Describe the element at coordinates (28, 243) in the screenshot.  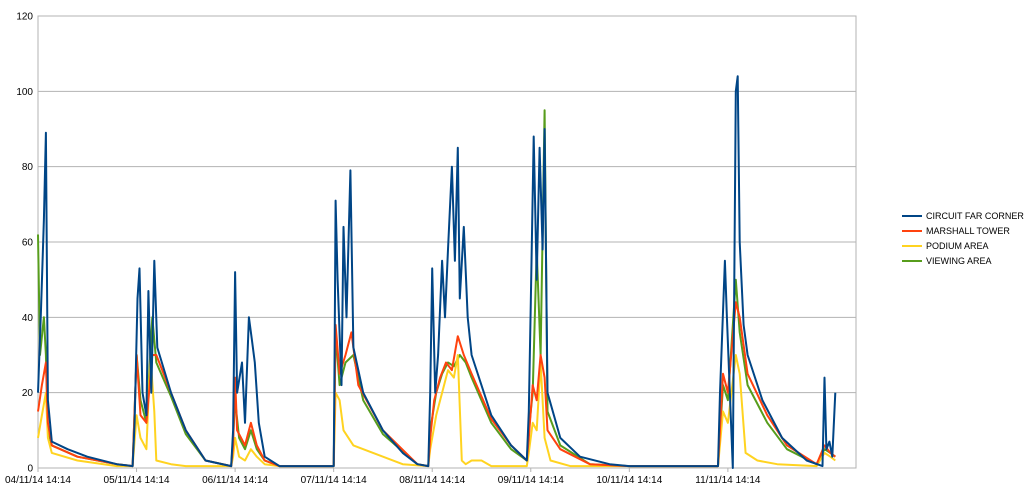
I see `y-tick-label: 60` at that location.